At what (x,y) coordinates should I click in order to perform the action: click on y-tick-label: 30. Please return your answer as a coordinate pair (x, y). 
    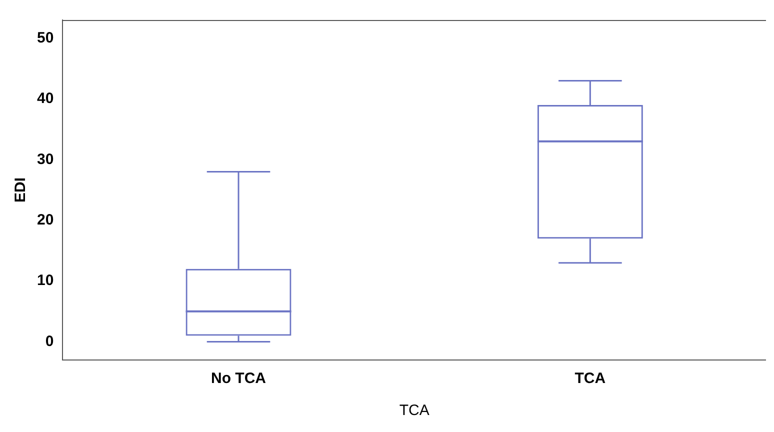
    Looking at the image, I should click on (45, 159).